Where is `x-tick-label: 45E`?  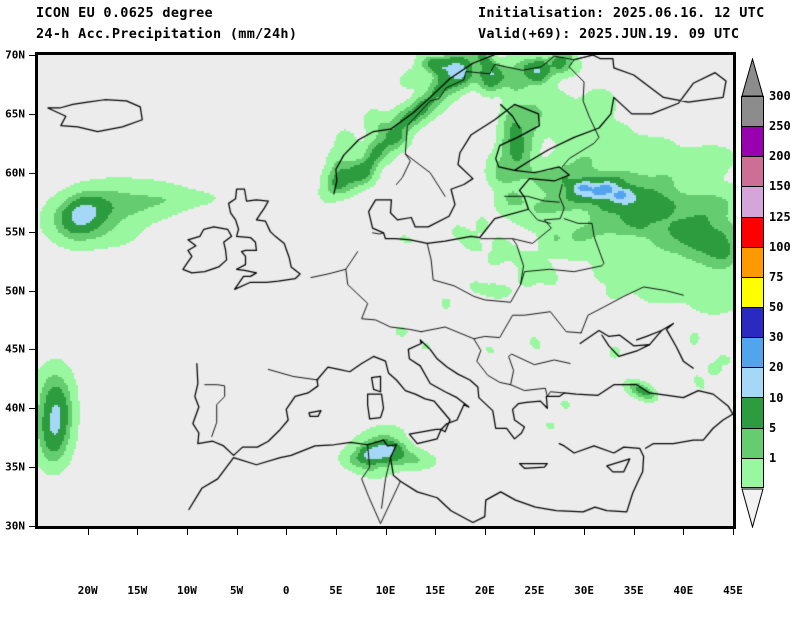 x-tick-label: 45E is located at coordinates (733, 590).